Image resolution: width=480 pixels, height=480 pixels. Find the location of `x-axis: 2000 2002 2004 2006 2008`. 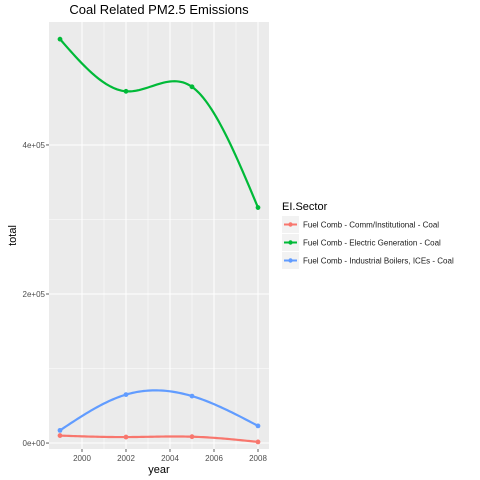

x-axis: 2000 2002 2004 2006 2008 is located at coordinates (170, 456).